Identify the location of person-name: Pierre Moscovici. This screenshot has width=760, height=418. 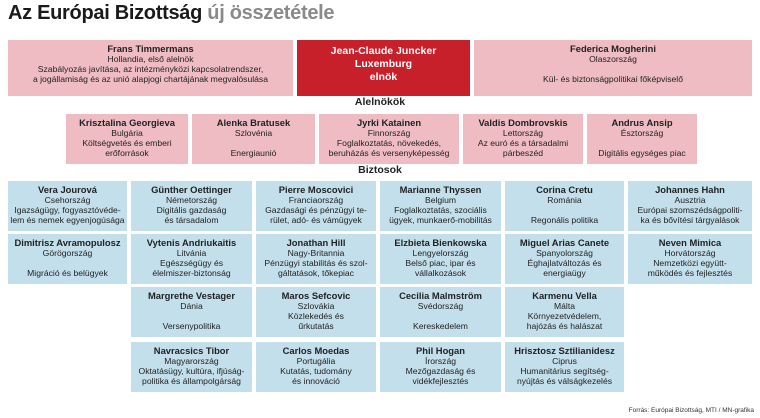
(316, 189).